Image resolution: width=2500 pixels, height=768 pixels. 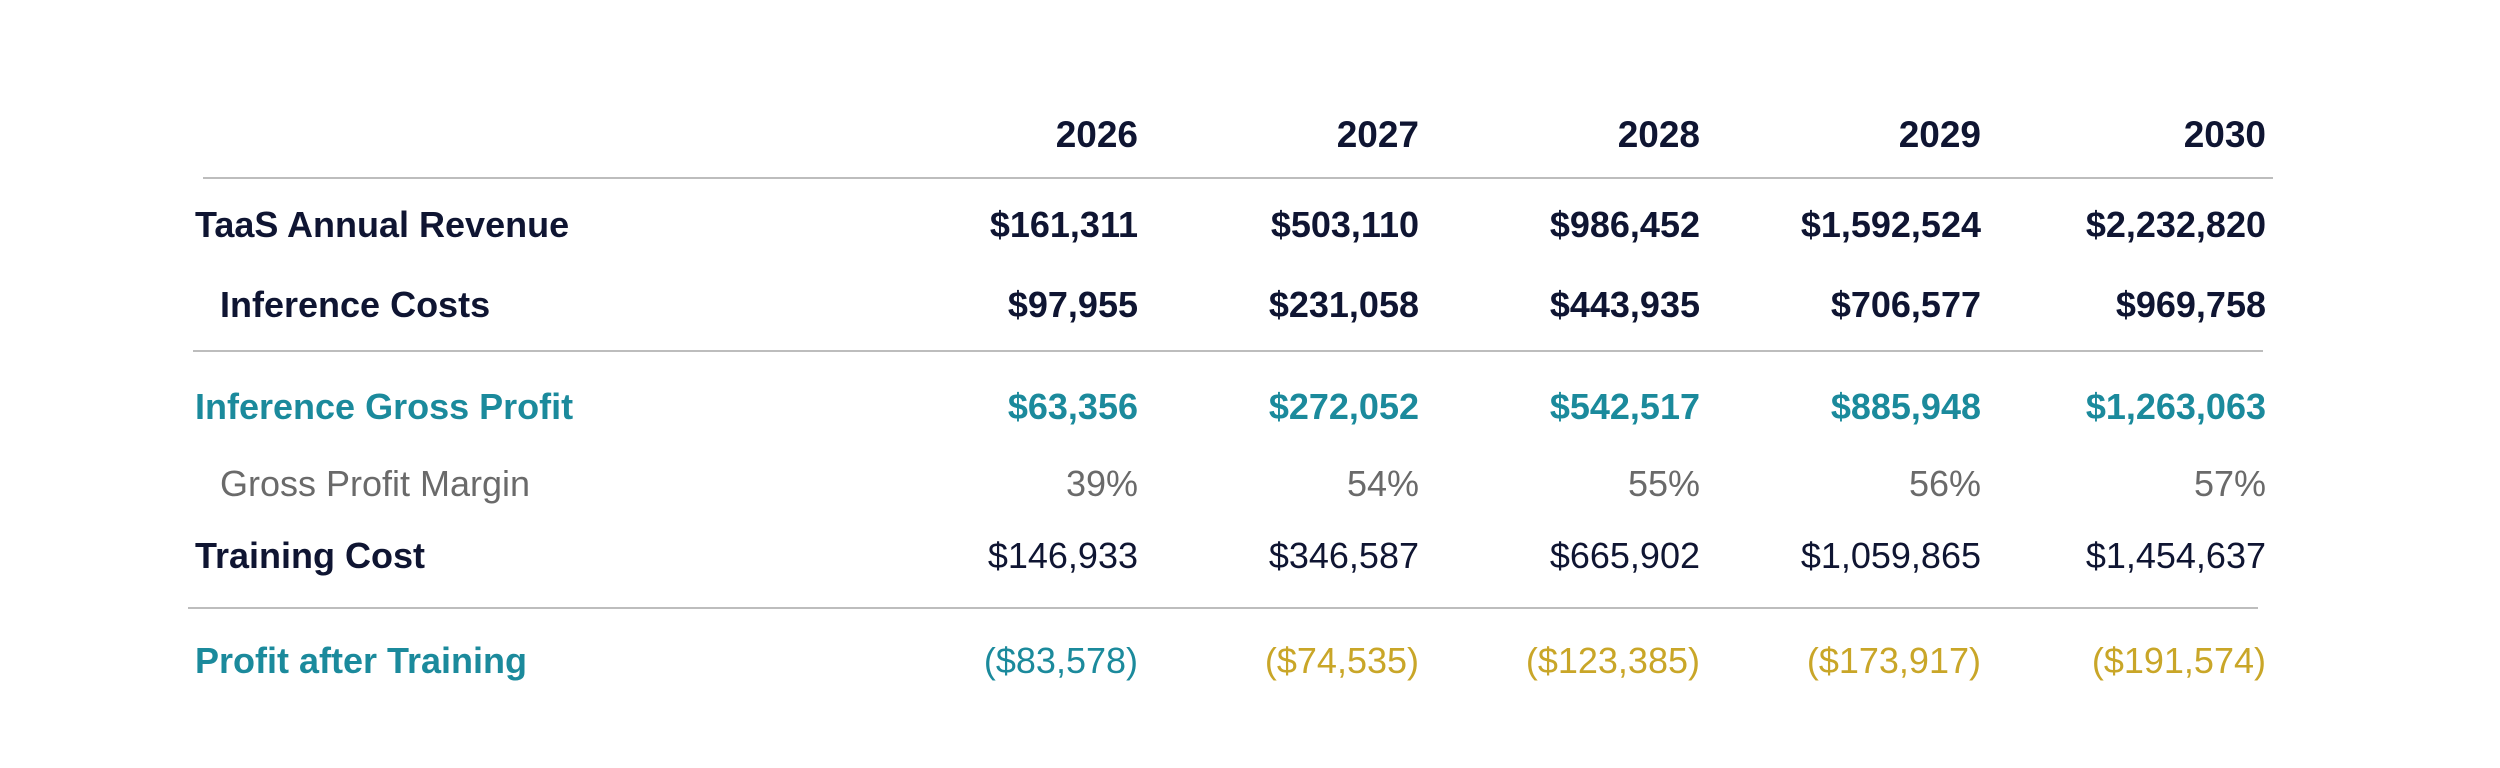 What do you see at coordinates (1250, 484) in the screenshot?
I see `table-row: Gross Profit Margin 39% 54% 55% 56% 57%` at bounding box center [1250, 484].